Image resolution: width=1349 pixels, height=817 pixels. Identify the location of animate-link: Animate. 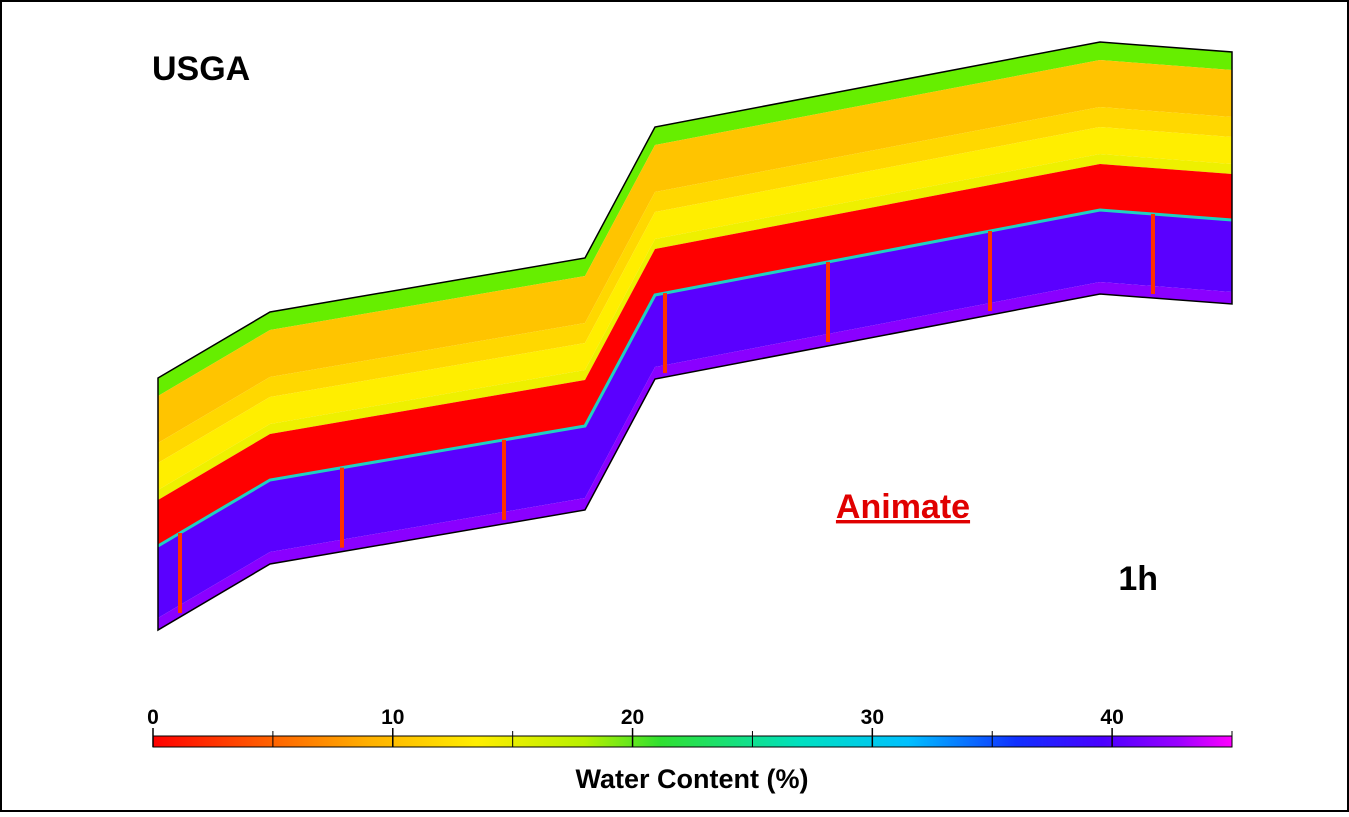
(903, 507).